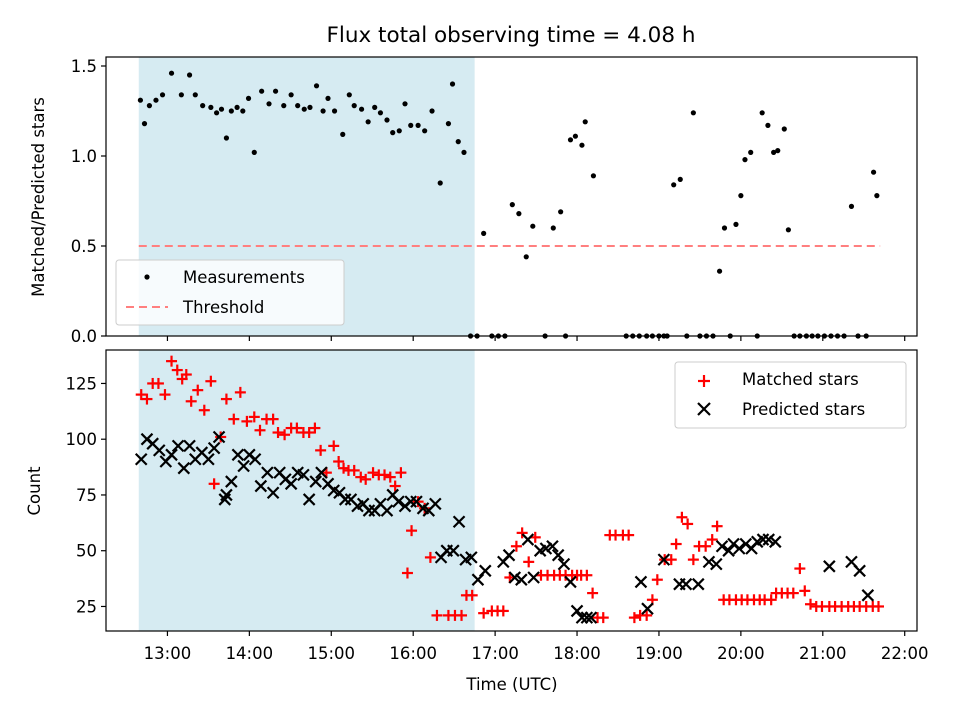  I want to click on counts-y-label: Count, so click(34, 491).